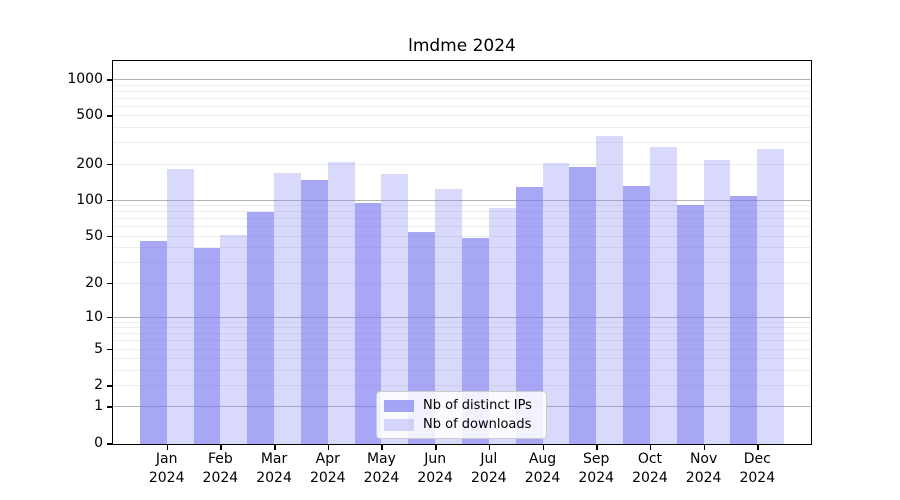 The width and height of the screenshot is (900, 500). I want to click on bar-distinct-ips-jan, so click(153, 342).